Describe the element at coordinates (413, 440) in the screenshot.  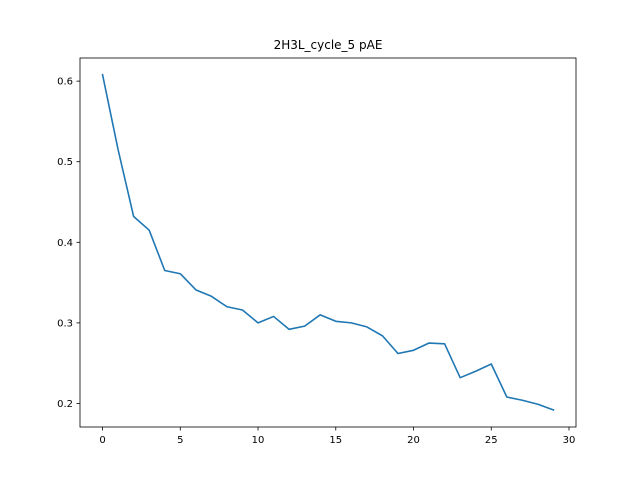
I see `x-tick-label: 20` at that location.